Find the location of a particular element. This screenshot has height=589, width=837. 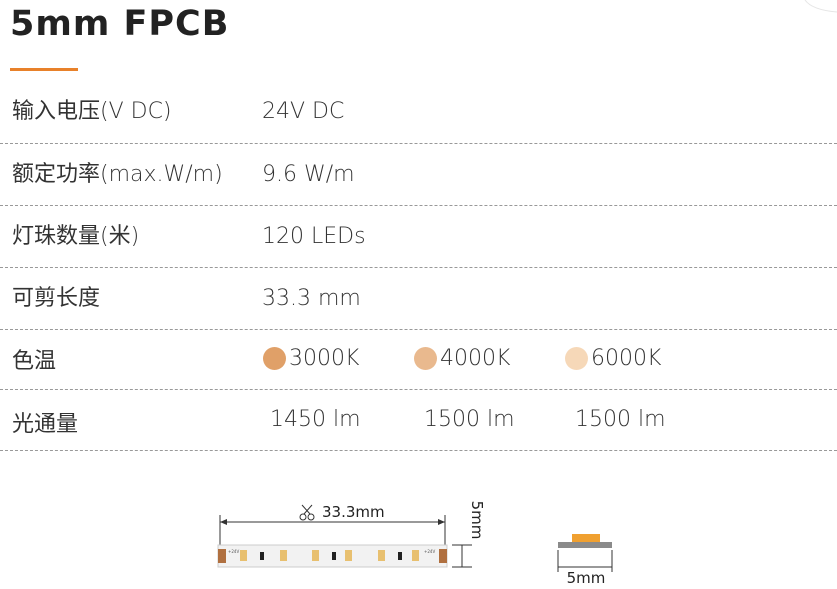

leds is located at coordinates (329, 555).